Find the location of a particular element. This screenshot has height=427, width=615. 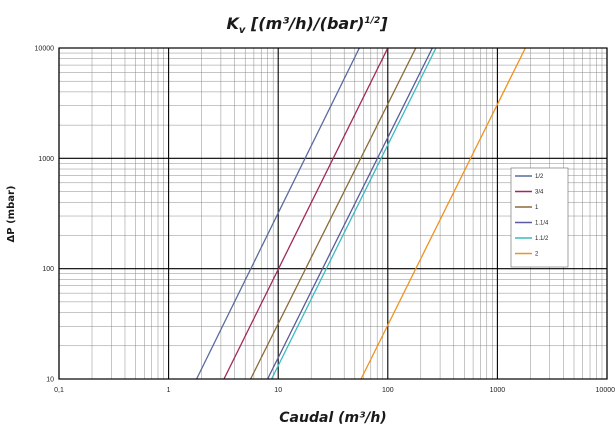

chart-title: Kv [(m³/h)/(bar)1/2] is located at coordinates (307, 25).